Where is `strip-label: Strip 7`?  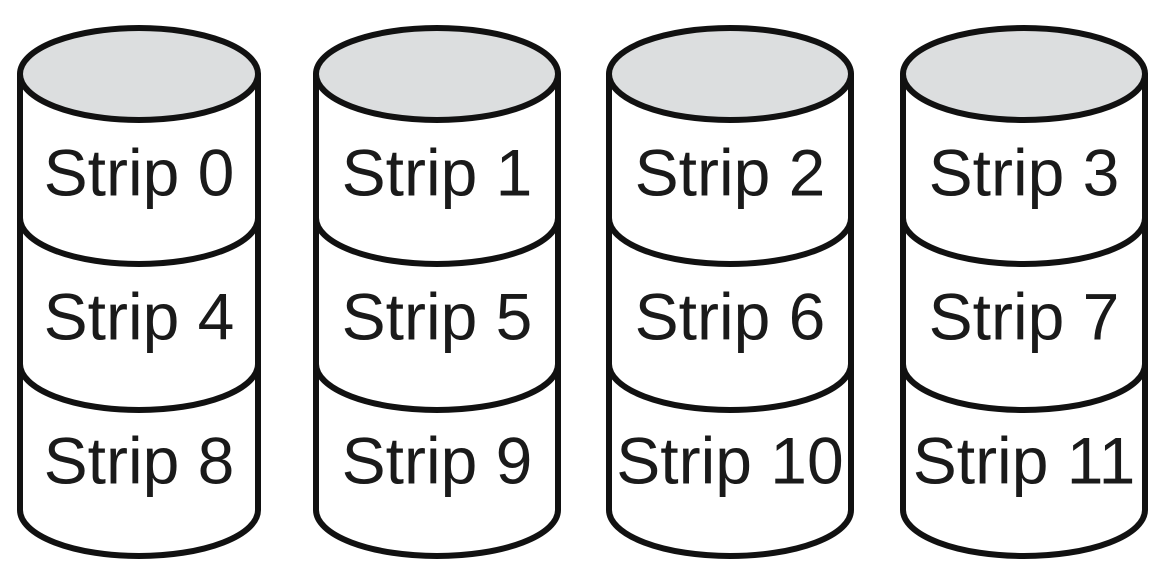 strip-label: Strip 7 is located at coordinates (1024, 316).